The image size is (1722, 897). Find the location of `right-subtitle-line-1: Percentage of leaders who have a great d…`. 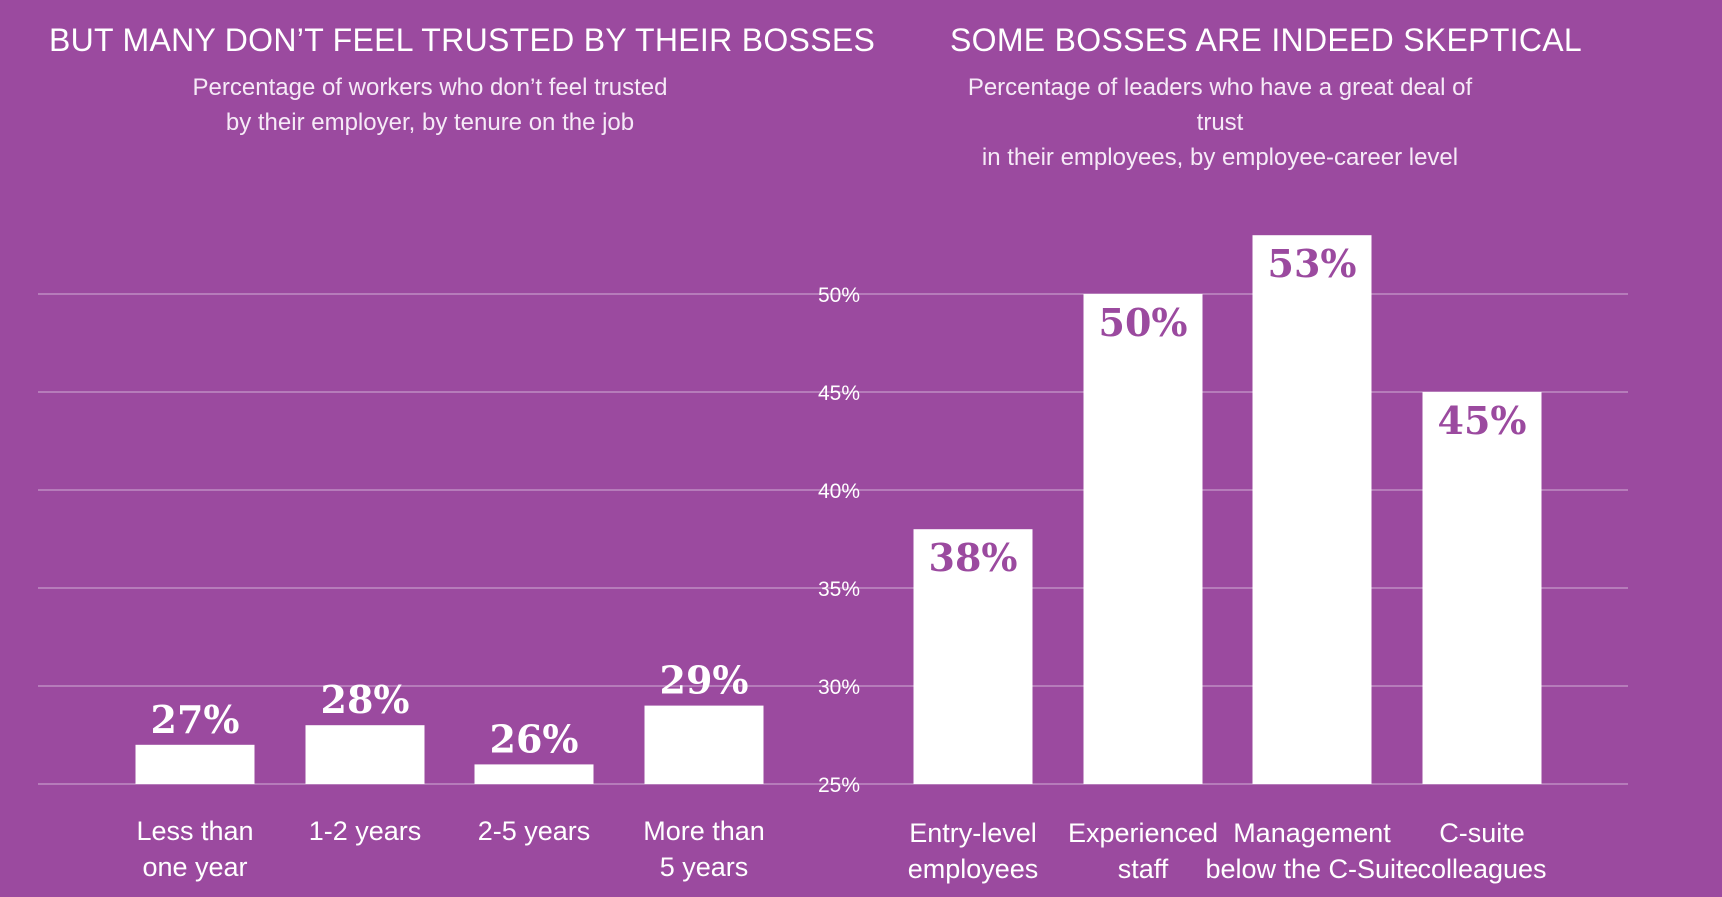

right-subtitle-line-1: Percentage of leaders who have a great d… is located at coordinates (1220, 105).